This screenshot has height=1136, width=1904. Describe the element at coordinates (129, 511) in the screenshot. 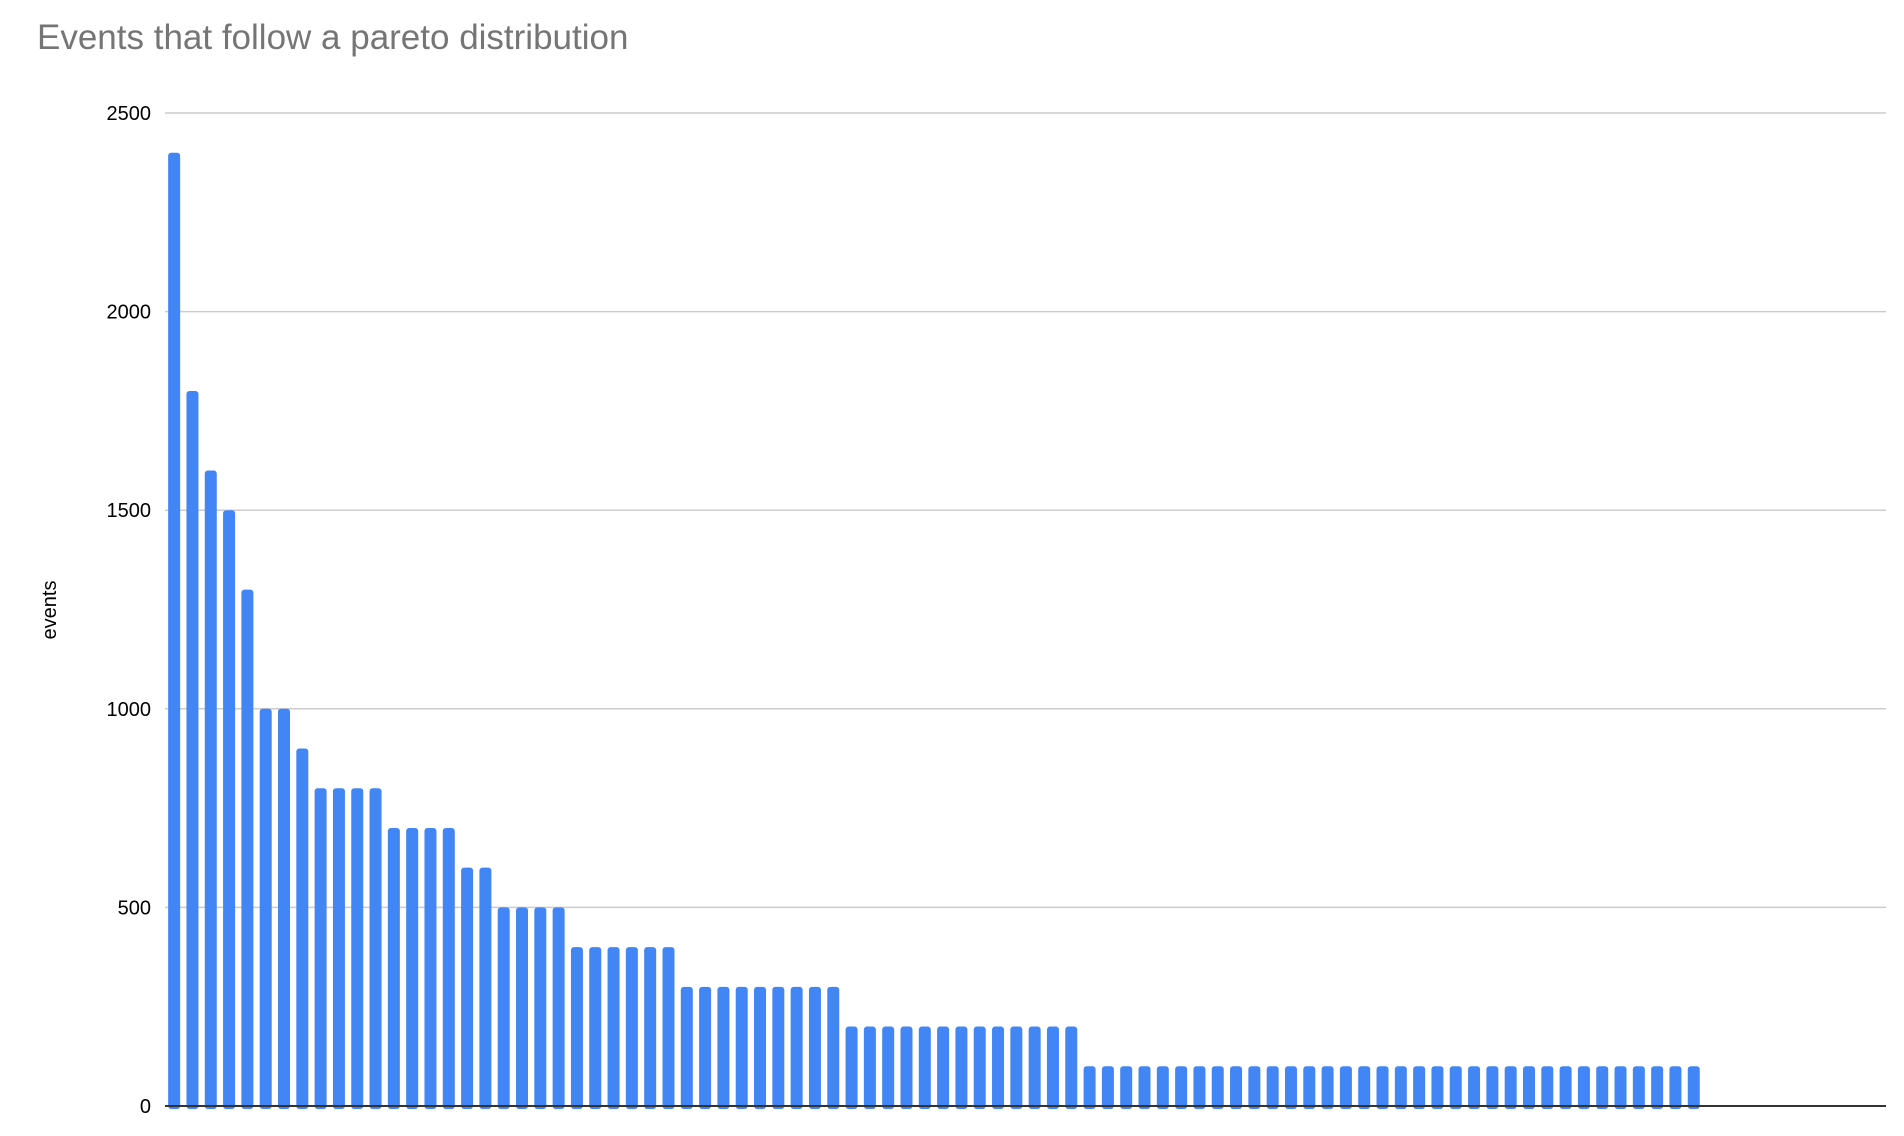

I see `y-tick-label: 1500` at that location.